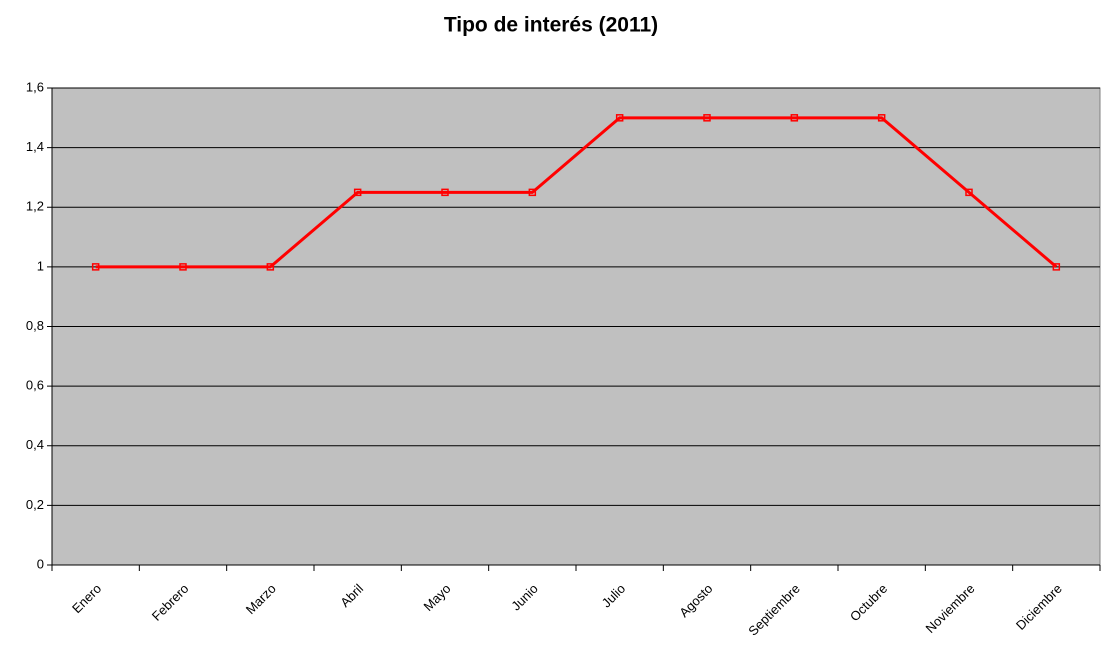 The image size is (1102, 660). Describe the element at coordinates (524, 597) in the screenshot. I see `x-tick-label: Junio` at that location.